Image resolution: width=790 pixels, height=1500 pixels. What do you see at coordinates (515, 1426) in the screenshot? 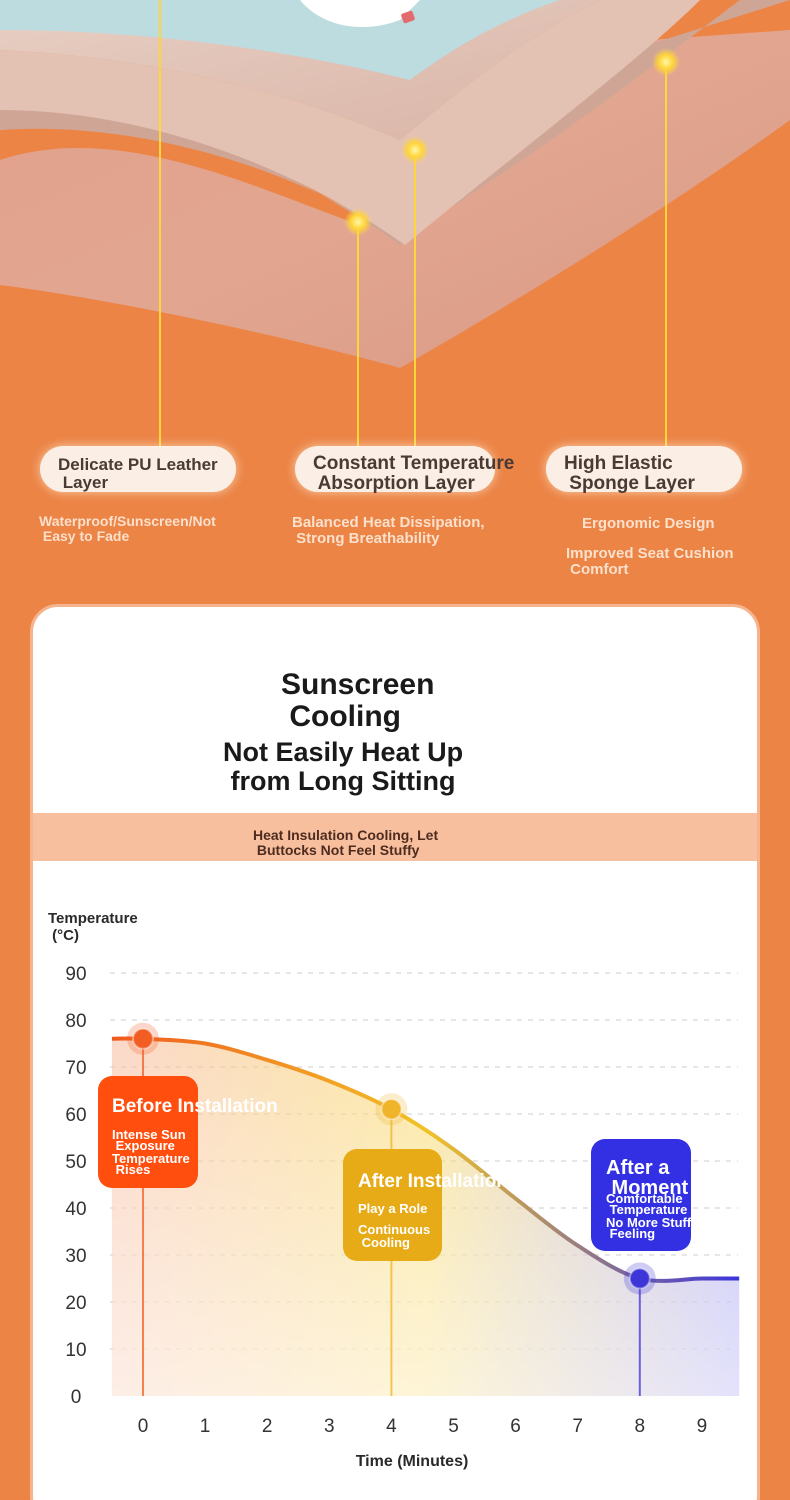
I see `x-tick-label: 6` at bounding box center [515, 1426].